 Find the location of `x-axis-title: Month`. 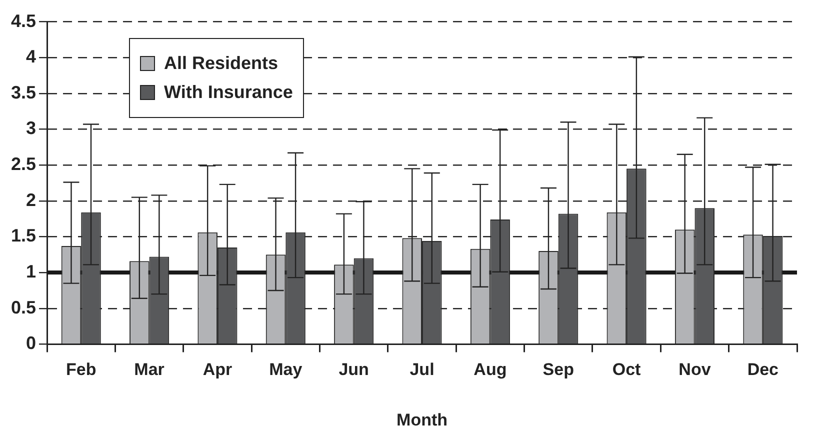

x-axis-title: Month is located at coordinates (422, 420).